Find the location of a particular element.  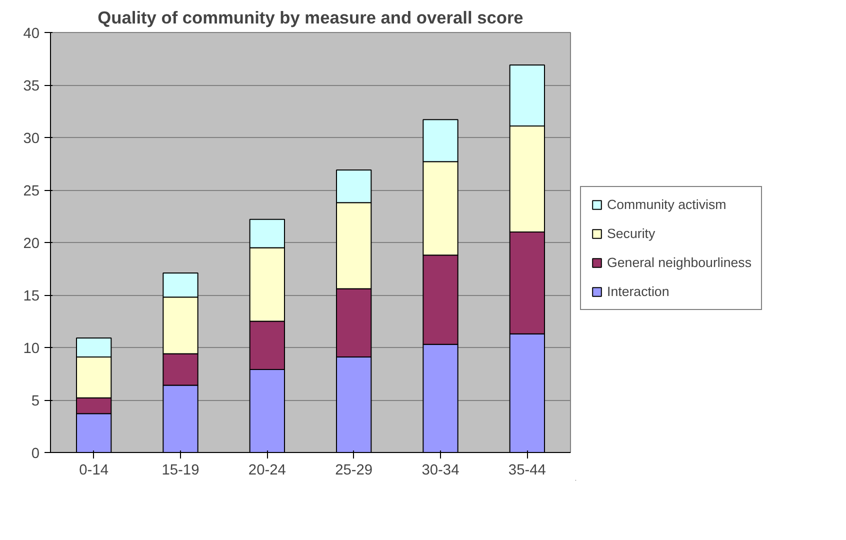

x-tick-label: 30-34 is located at coordinates (441, 470).